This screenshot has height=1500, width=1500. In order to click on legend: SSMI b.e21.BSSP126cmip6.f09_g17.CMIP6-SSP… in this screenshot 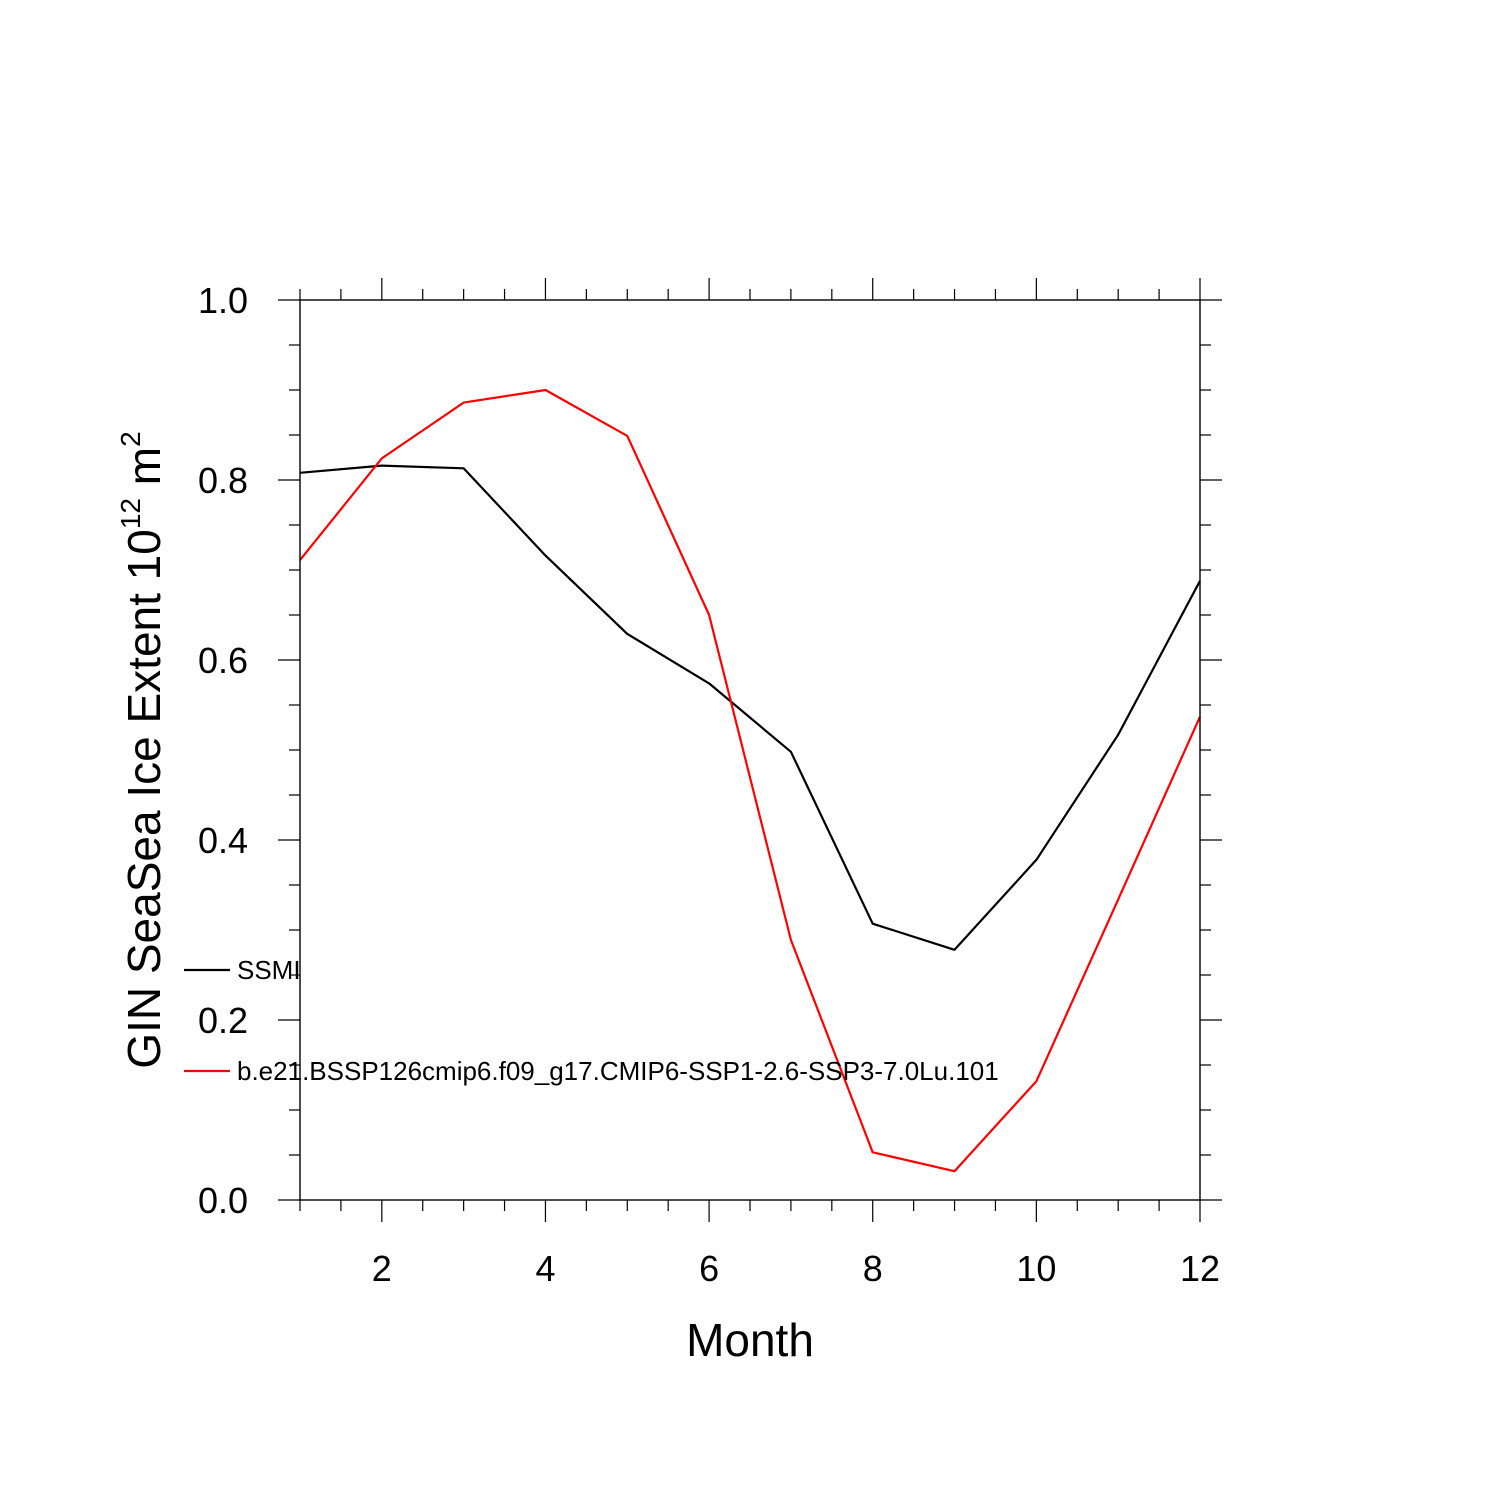, I will do `click(591, 1020)`.